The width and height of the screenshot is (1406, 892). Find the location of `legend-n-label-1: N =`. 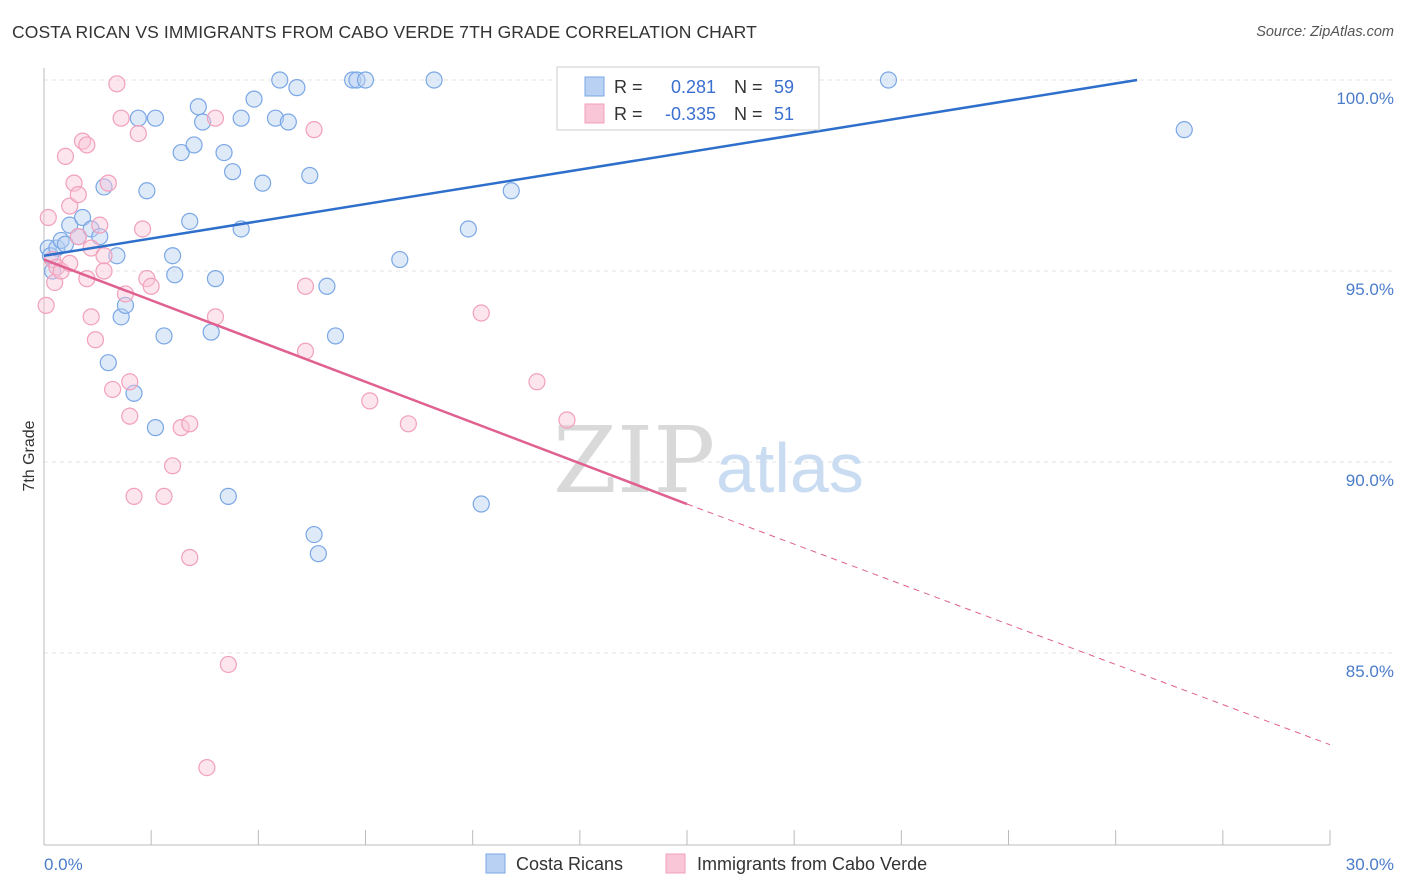

legend-n-label-1: N = is located at coordinates (748, 87).